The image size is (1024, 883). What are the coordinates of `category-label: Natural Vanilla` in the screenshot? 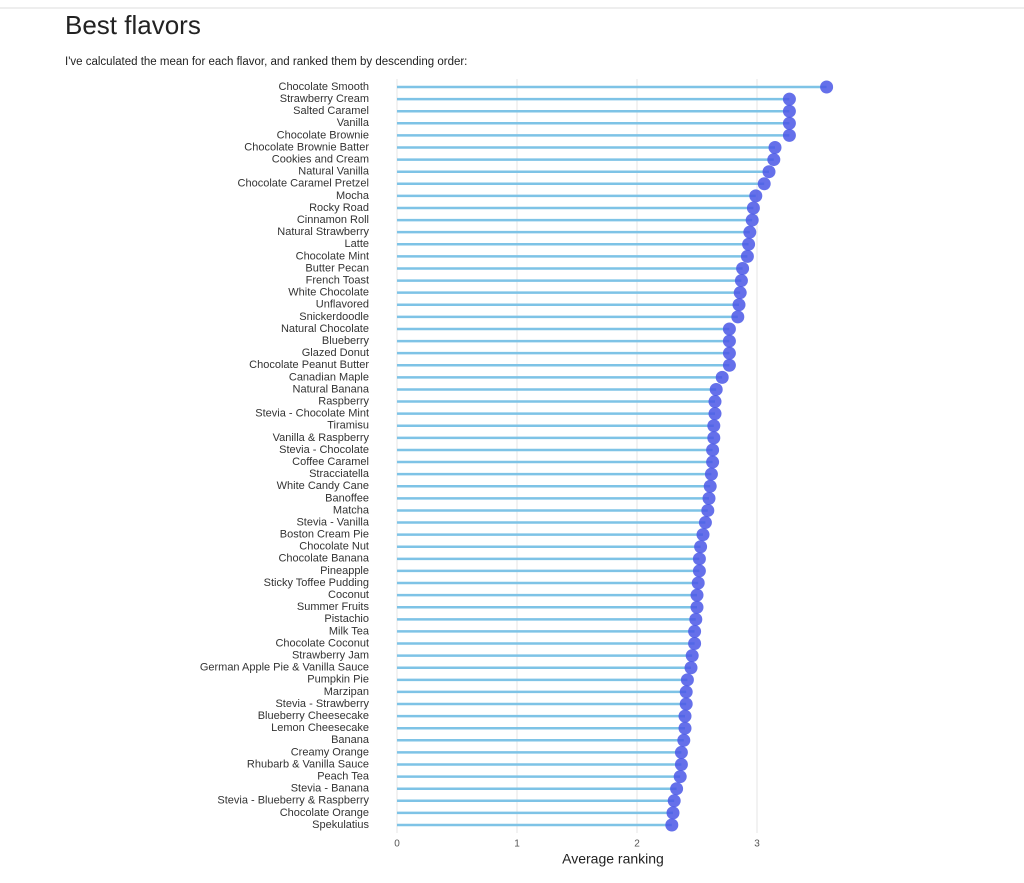 It's located at (334, 172).